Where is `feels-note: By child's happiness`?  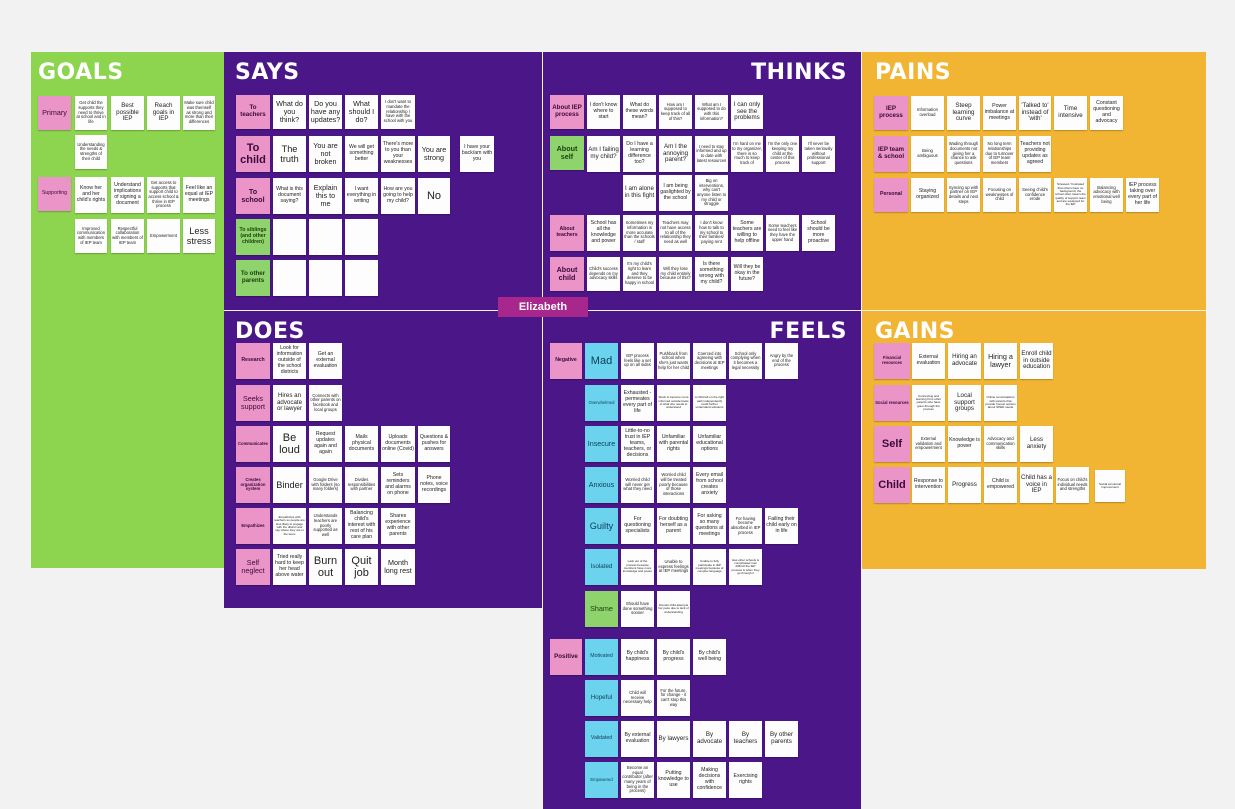 feels-note: By child's happiness is located at coordinates (637, 657).